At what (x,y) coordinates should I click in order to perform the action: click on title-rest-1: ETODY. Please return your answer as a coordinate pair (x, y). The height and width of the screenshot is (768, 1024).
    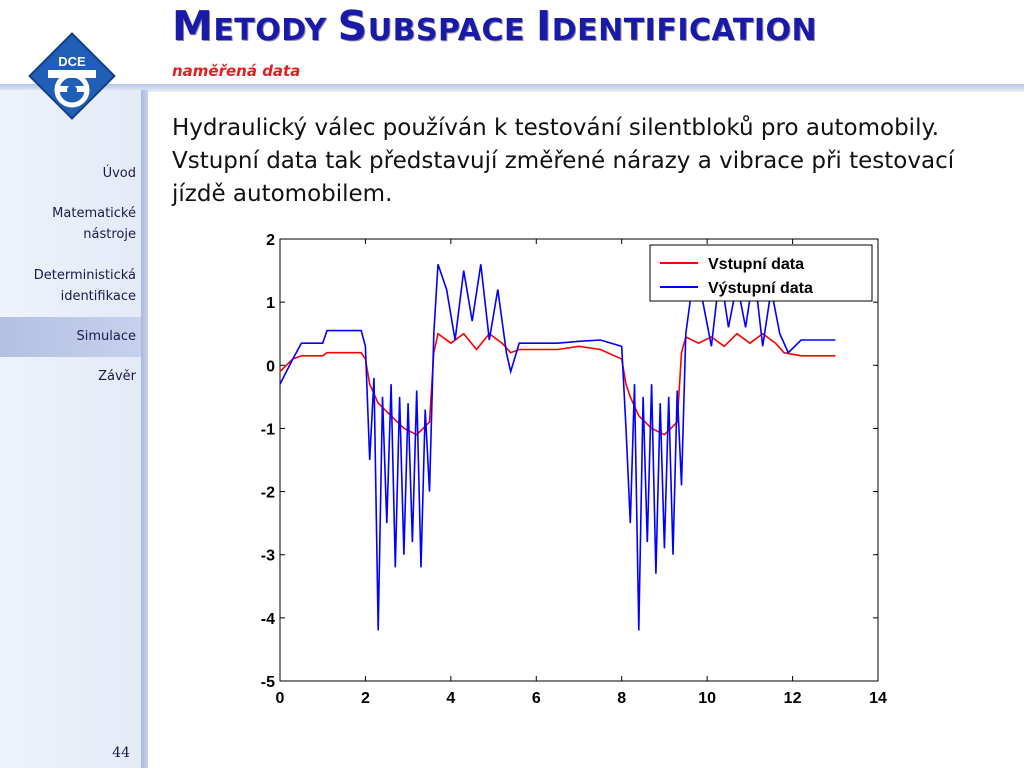
    Looking at the image, I should click on (270, 30).